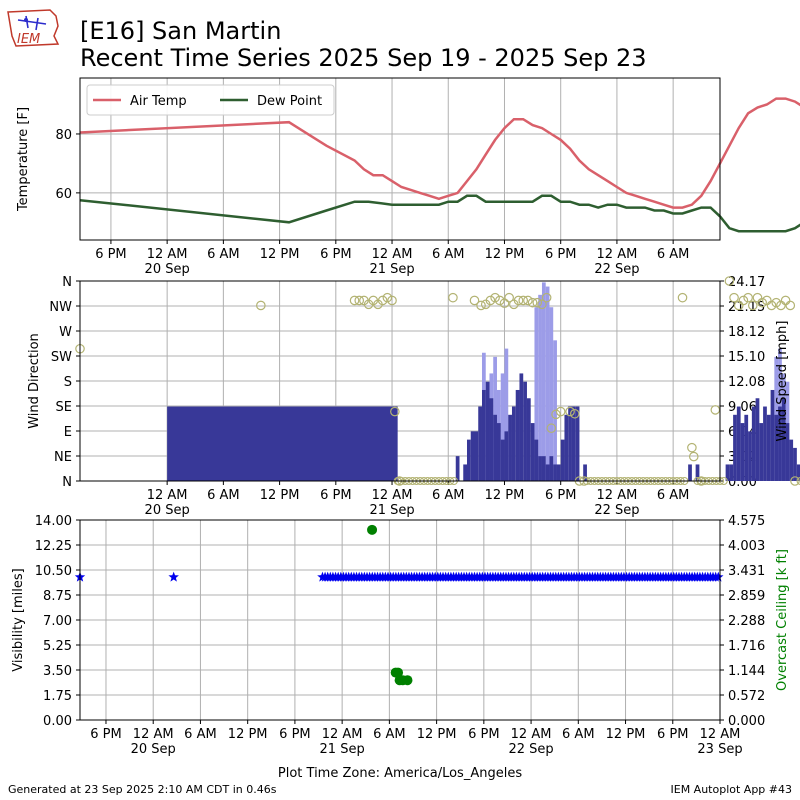 The image size is (800, 800). What do you see at coordinates (64, 407) in the screenshot?
I see `wind-dir-label: SE` at bounding box center [64, 407].